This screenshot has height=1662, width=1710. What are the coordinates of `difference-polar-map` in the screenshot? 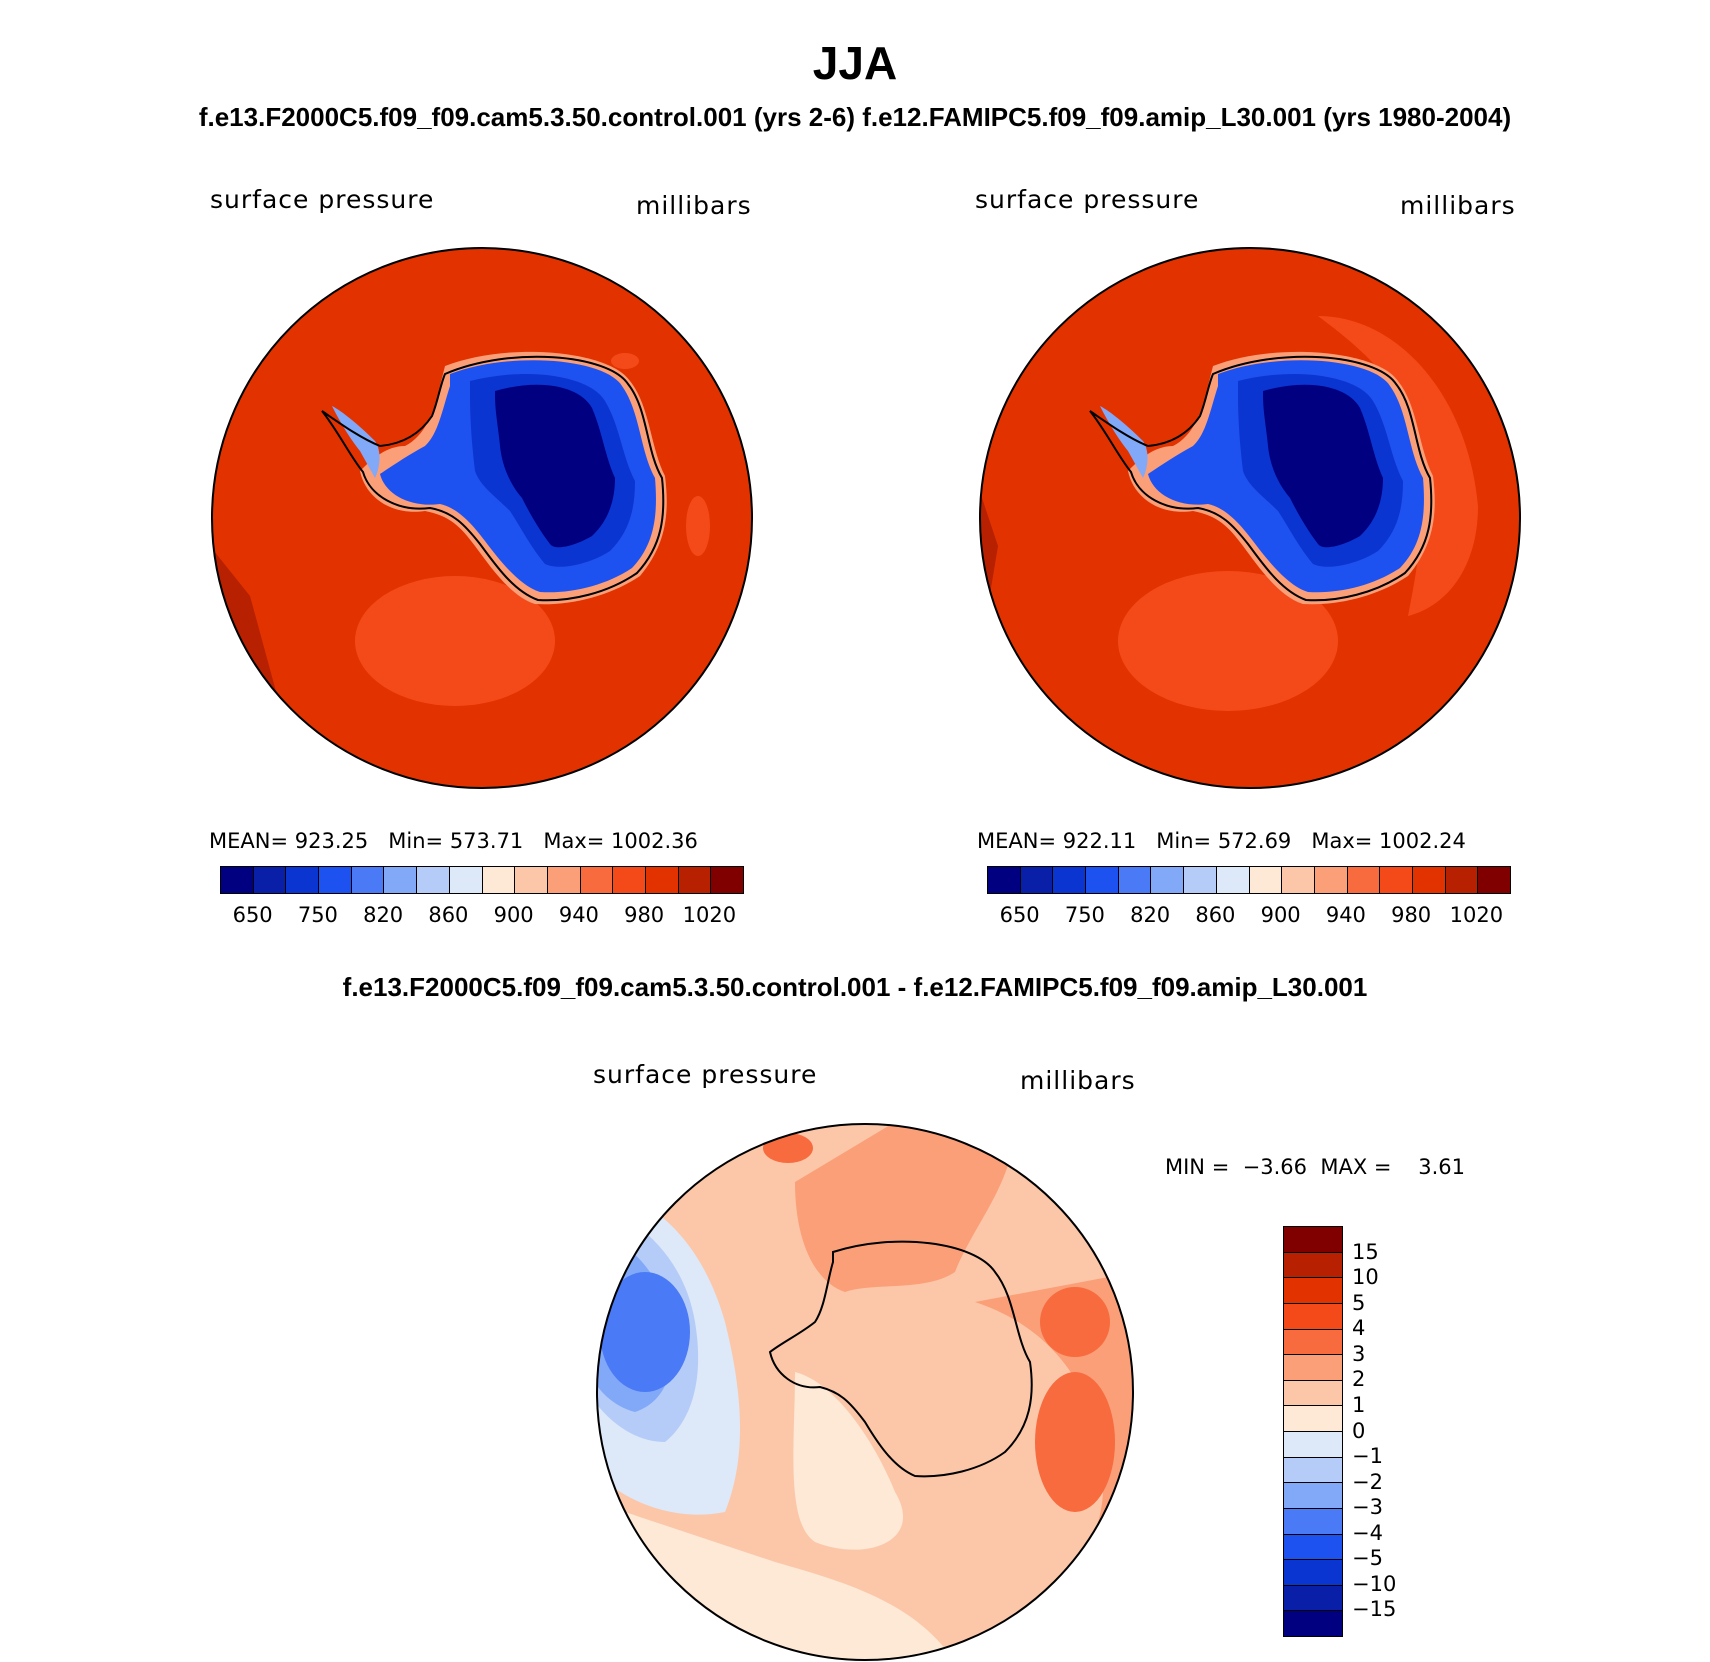 It's located at (865, 1392).